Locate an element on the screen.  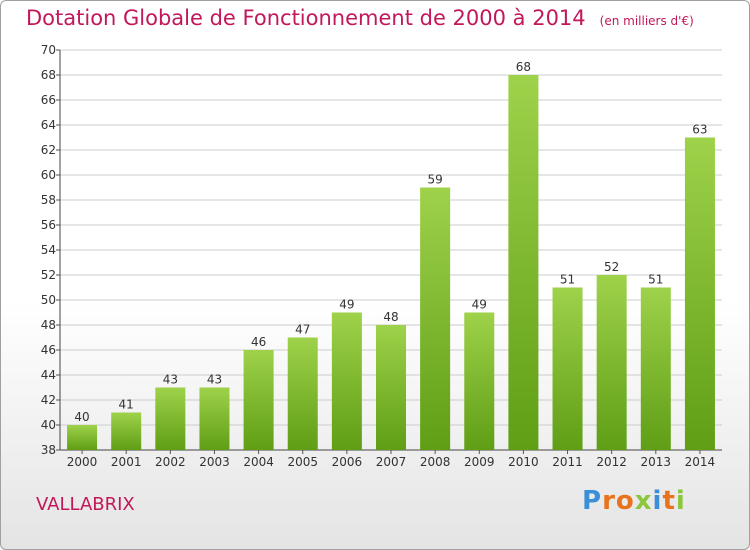
y-tick-label: 42 is located at coordinates (48, 400).